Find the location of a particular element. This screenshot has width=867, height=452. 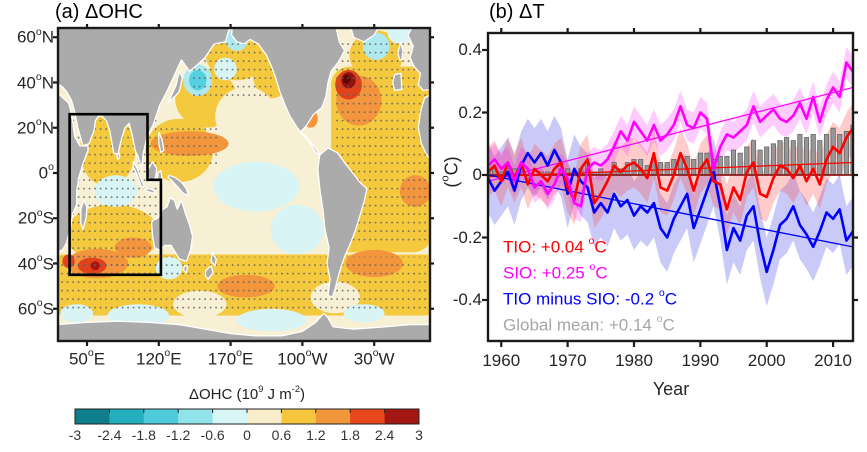

legend-tio: TIO: +0.04 oC is located at coordinates (555, 246).